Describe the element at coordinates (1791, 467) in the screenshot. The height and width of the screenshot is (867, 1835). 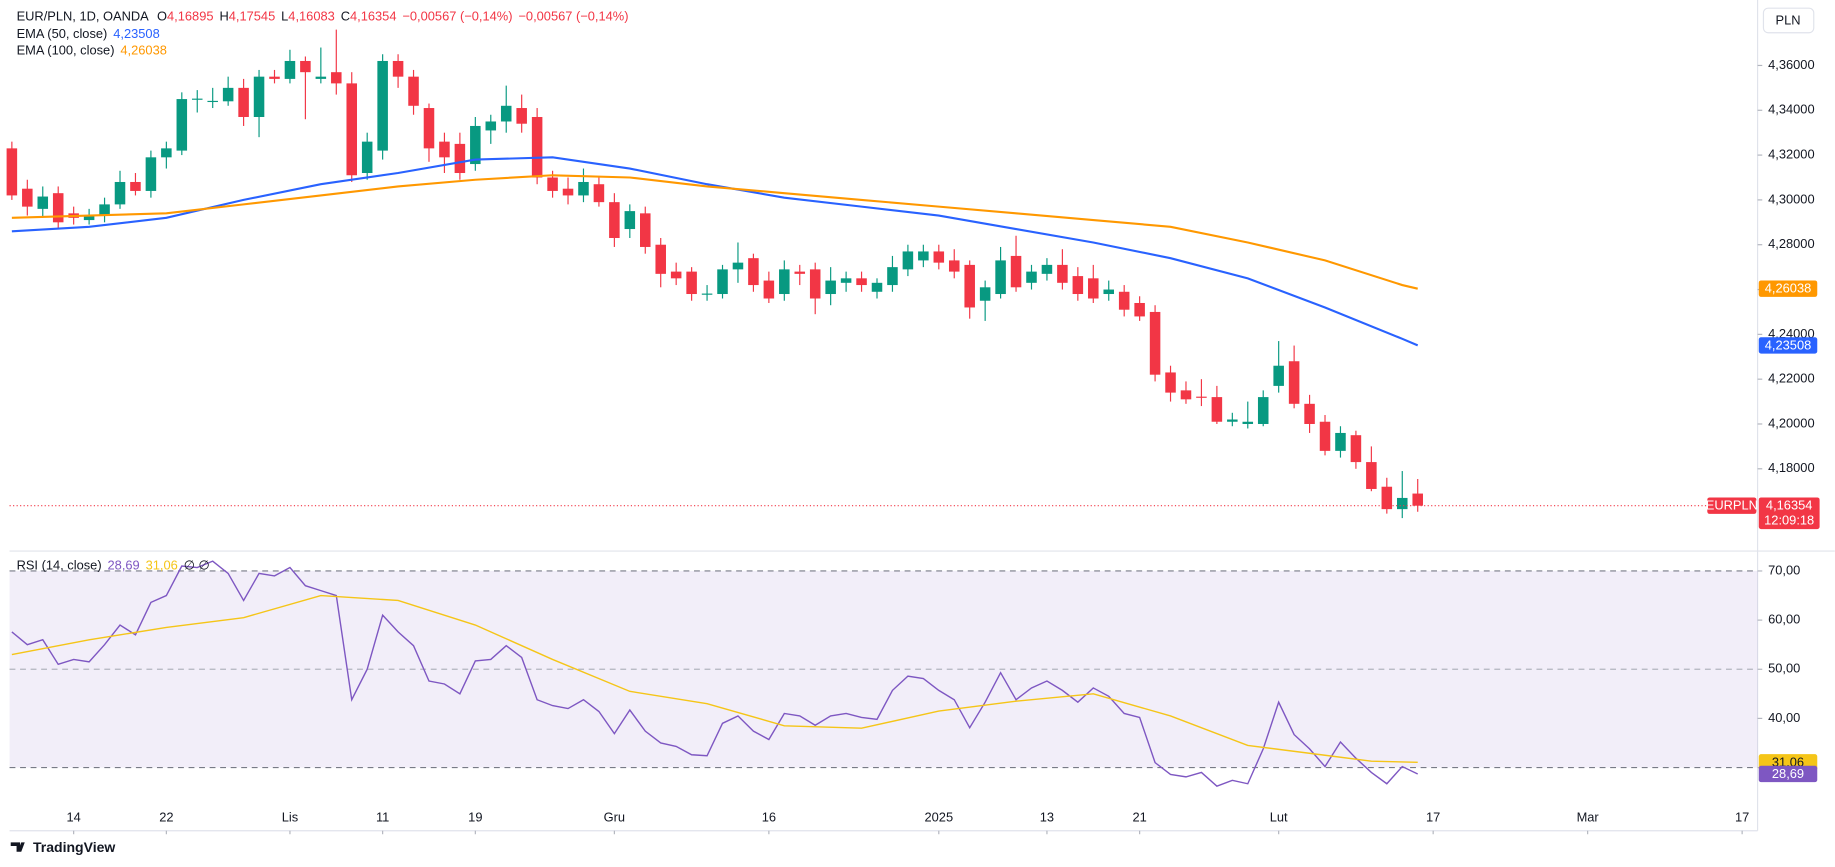
I see `y-tick-label: 4,18000` at that location.